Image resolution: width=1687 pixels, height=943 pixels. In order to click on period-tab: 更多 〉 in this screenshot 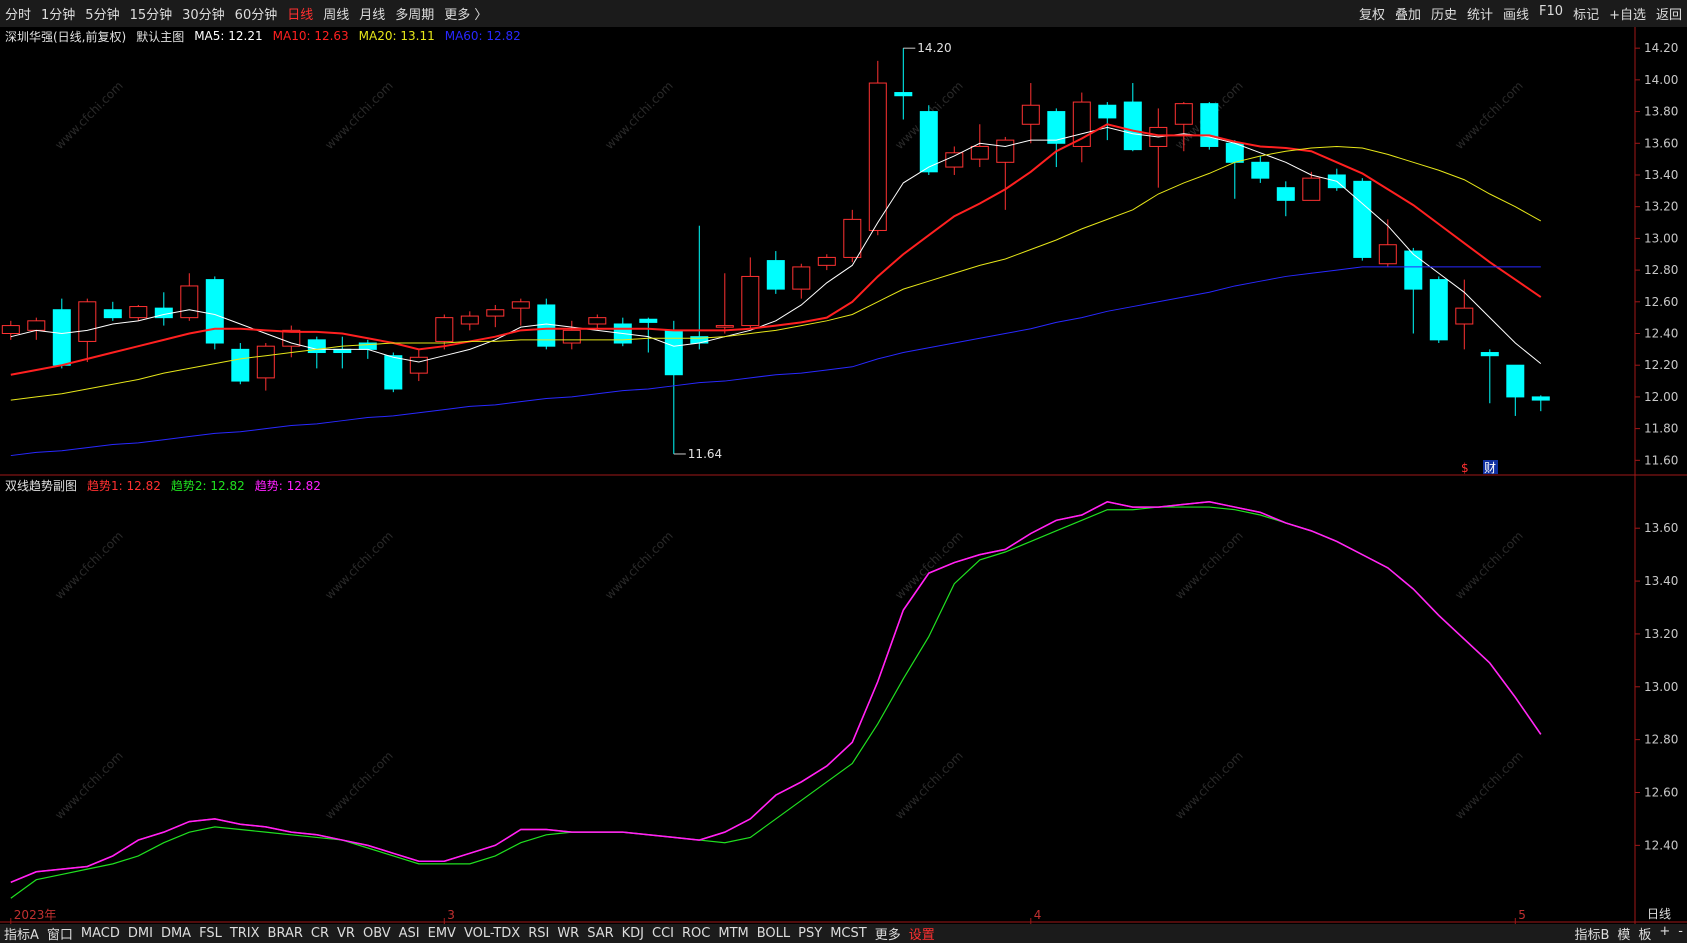, I will do `click(466, 15)`.